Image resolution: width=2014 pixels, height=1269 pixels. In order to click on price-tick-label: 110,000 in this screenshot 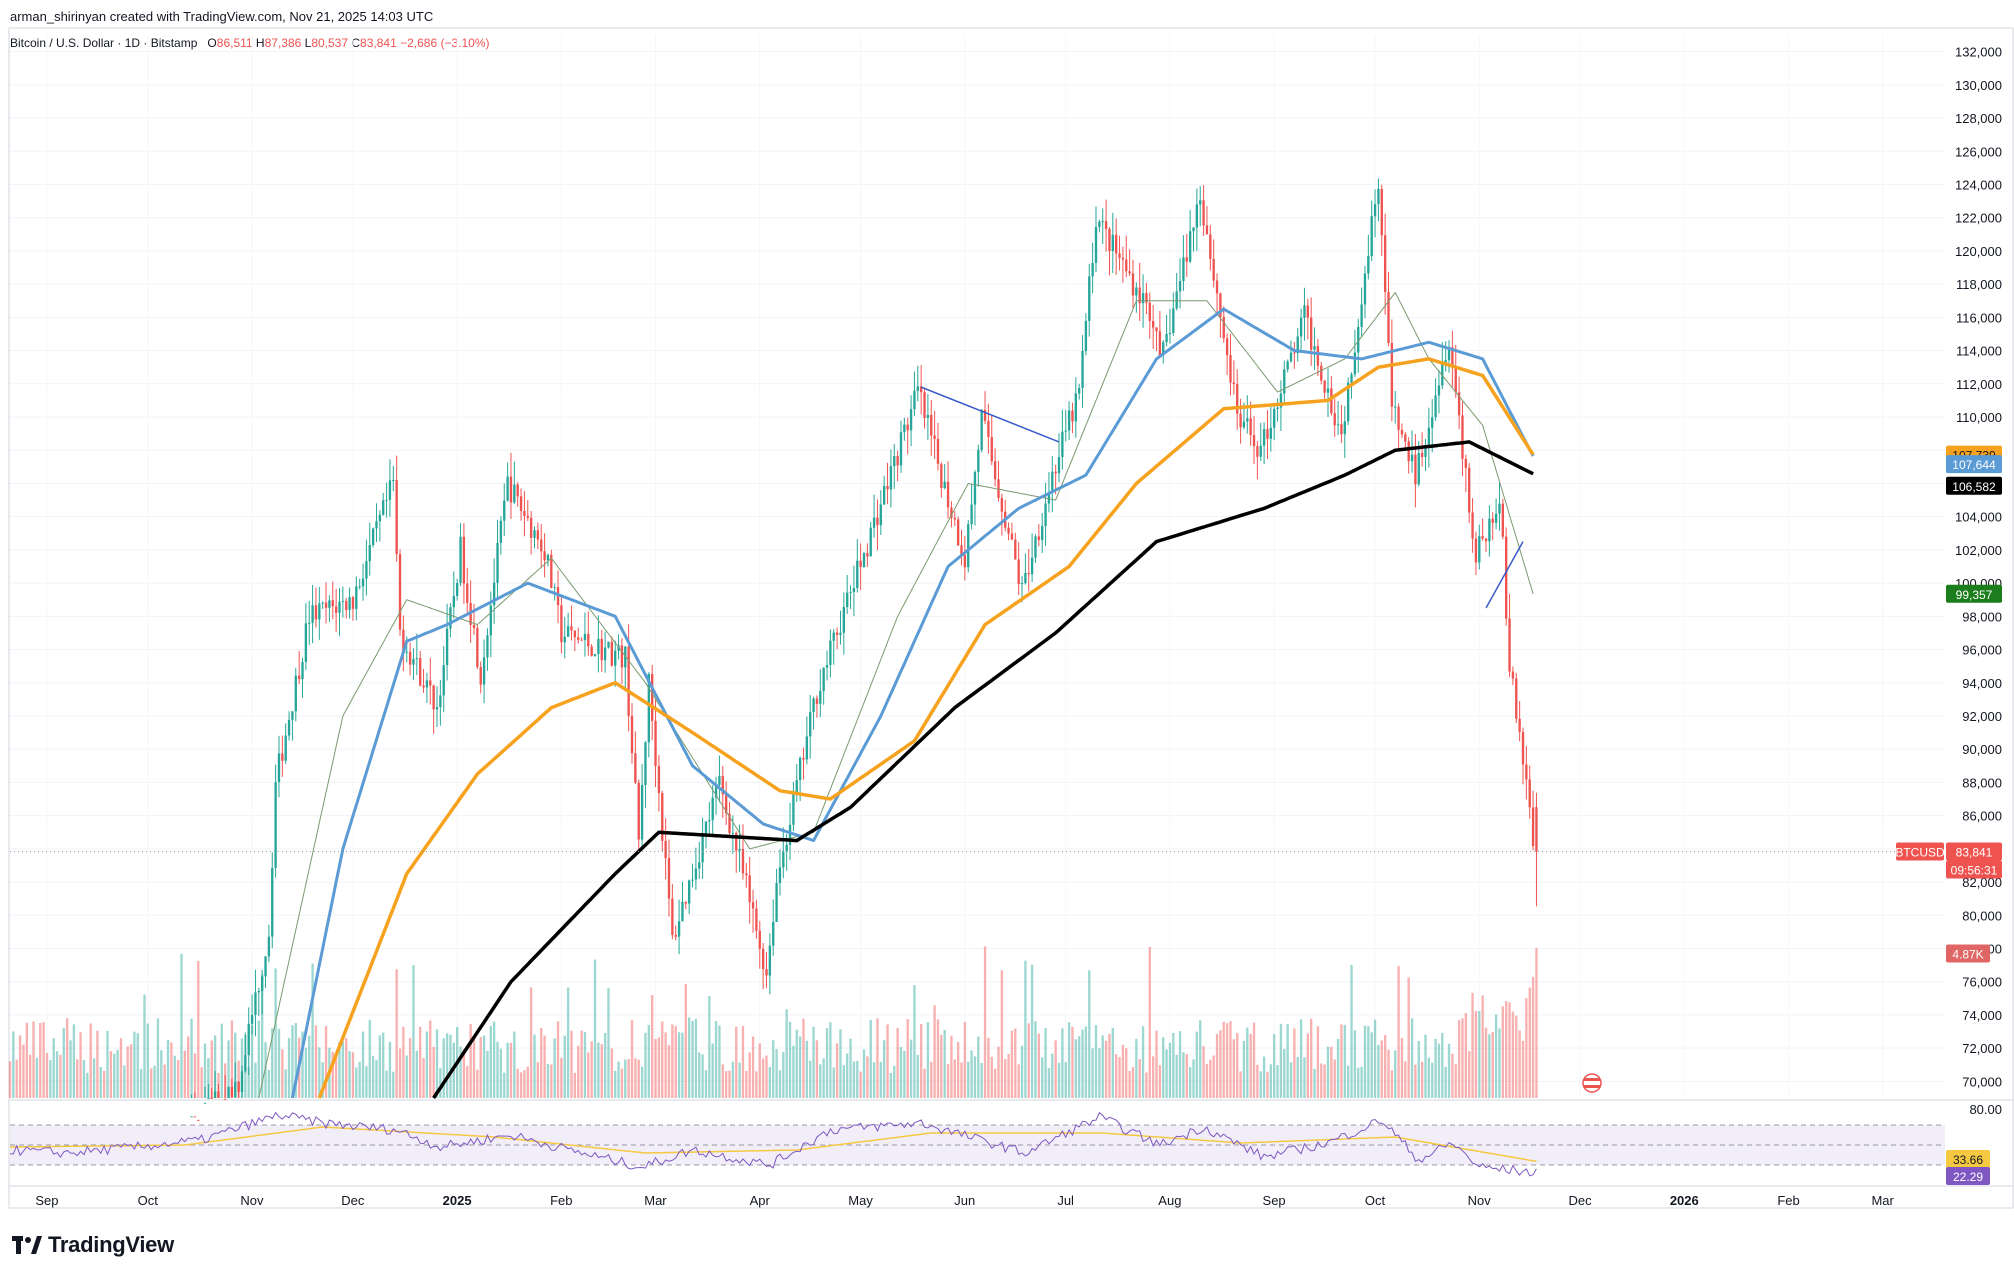, I will do `click(1979, 417)`.